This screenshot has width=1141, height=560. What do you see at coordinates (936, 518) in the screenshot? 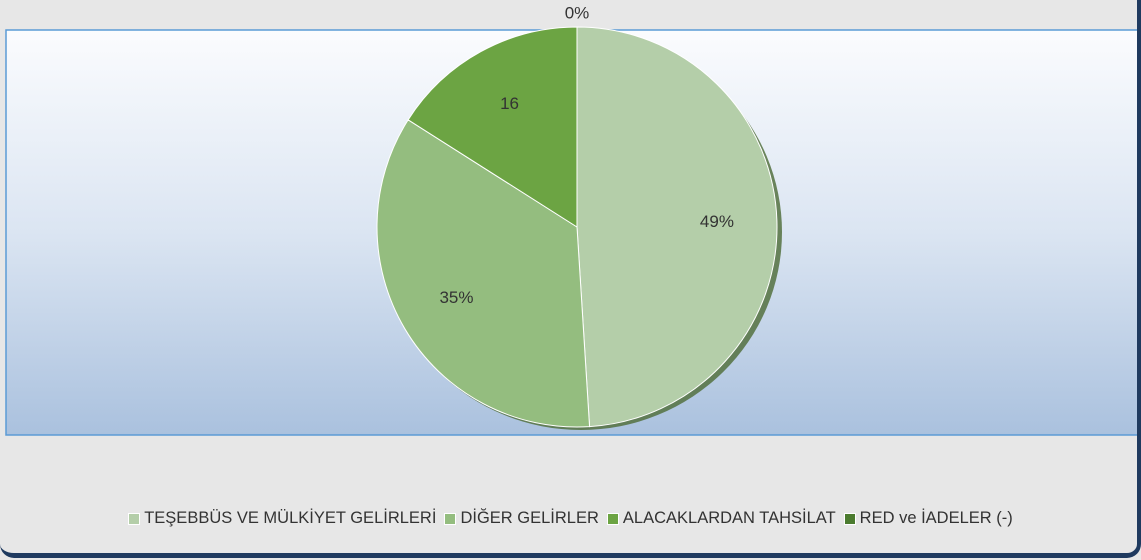
I see `legend-label: RED ve İADELER (-)` at bounding box center [936, 518].